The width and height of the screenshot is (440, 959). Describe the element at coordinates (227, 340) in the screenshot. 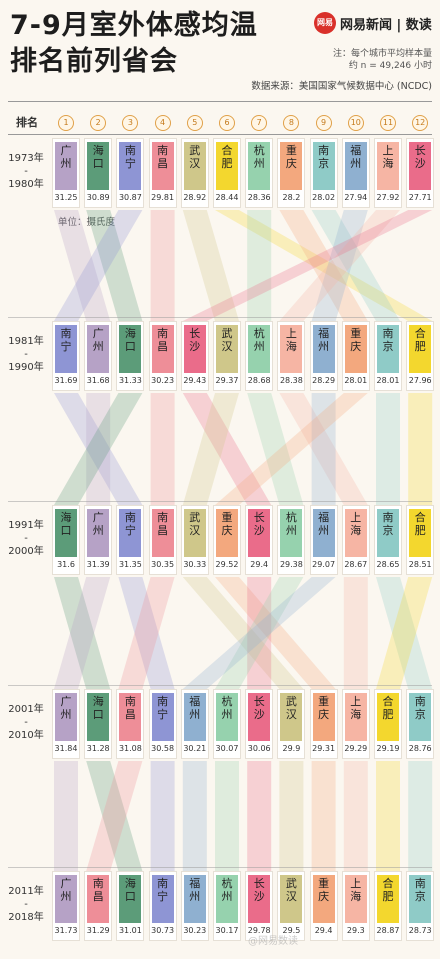

I see `city-name: 武汉` at that location.